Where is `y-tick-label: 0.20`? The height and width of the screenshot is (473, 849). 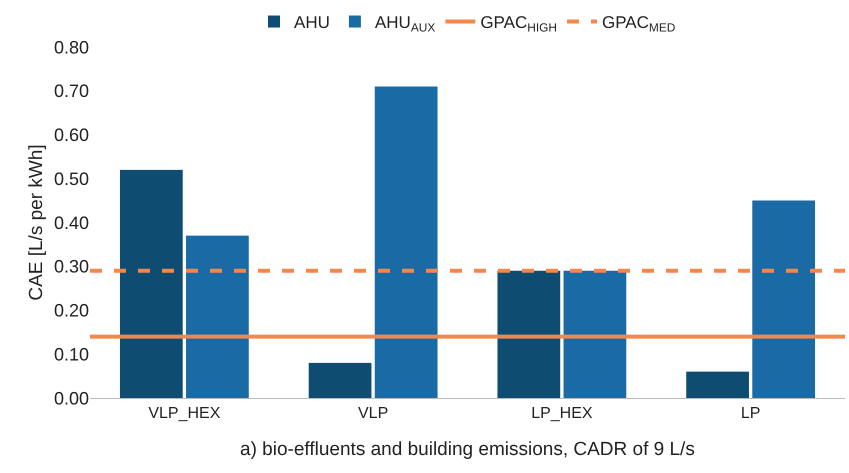 y-tick-label: 0.20 is located at coordinates (71, 310).